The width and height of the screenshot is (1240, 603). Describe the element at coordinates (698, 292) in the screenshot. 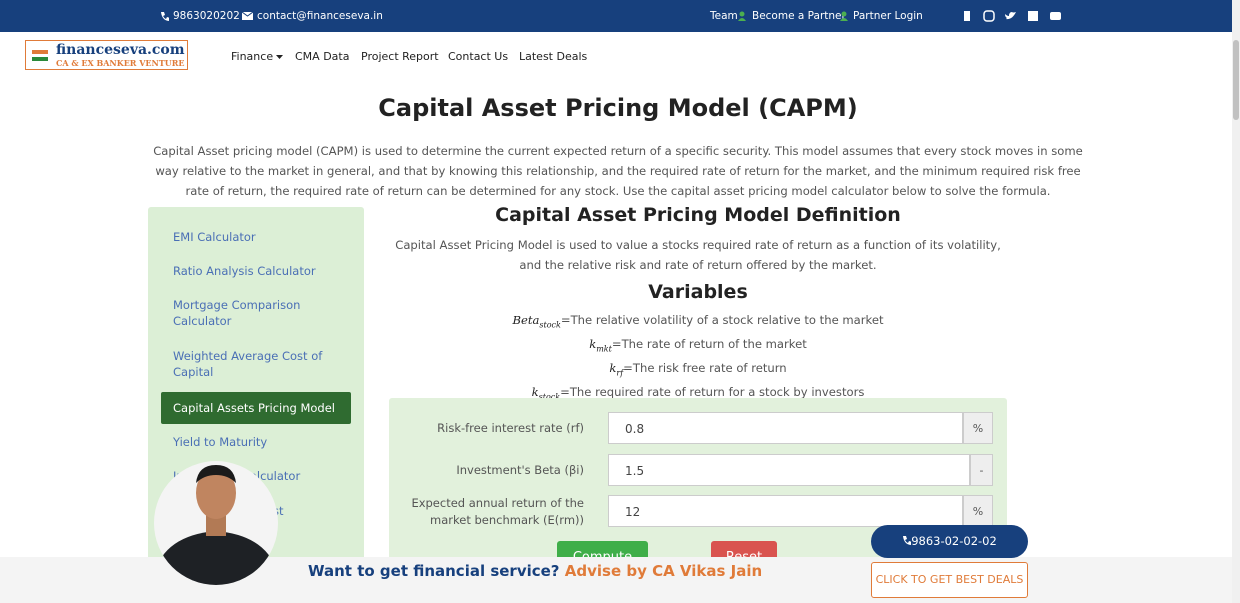

I see `variables-heading: Variables` at that location.